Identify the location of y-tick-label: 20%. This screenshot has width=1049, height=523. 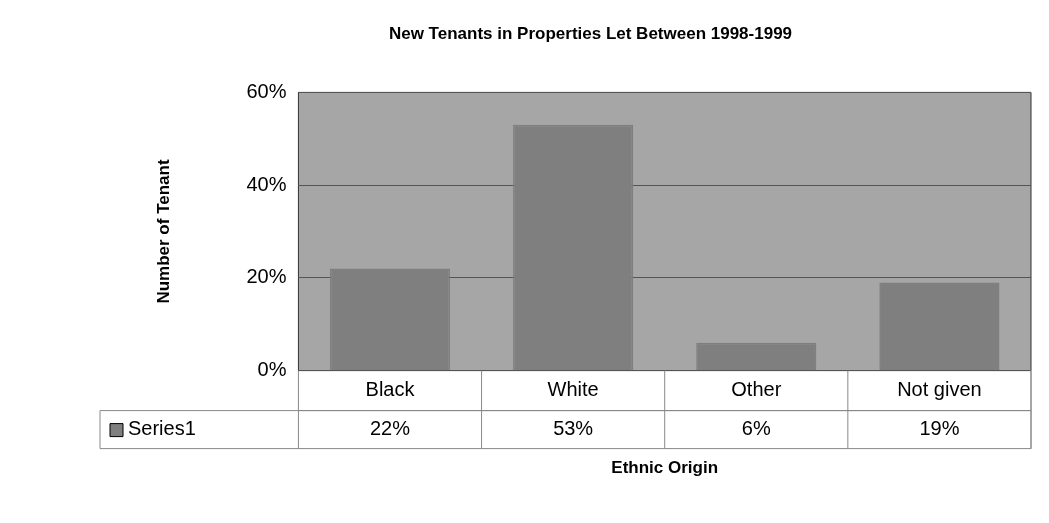
(266, 276).